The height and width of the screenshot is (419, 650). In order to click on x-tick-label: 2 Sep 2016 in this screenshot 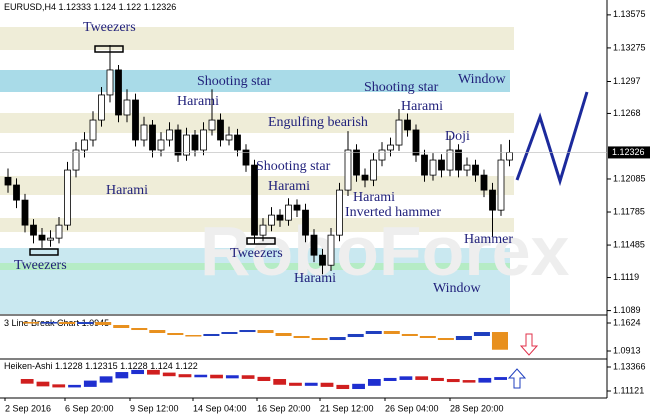, I will do `click(28, 408)`.